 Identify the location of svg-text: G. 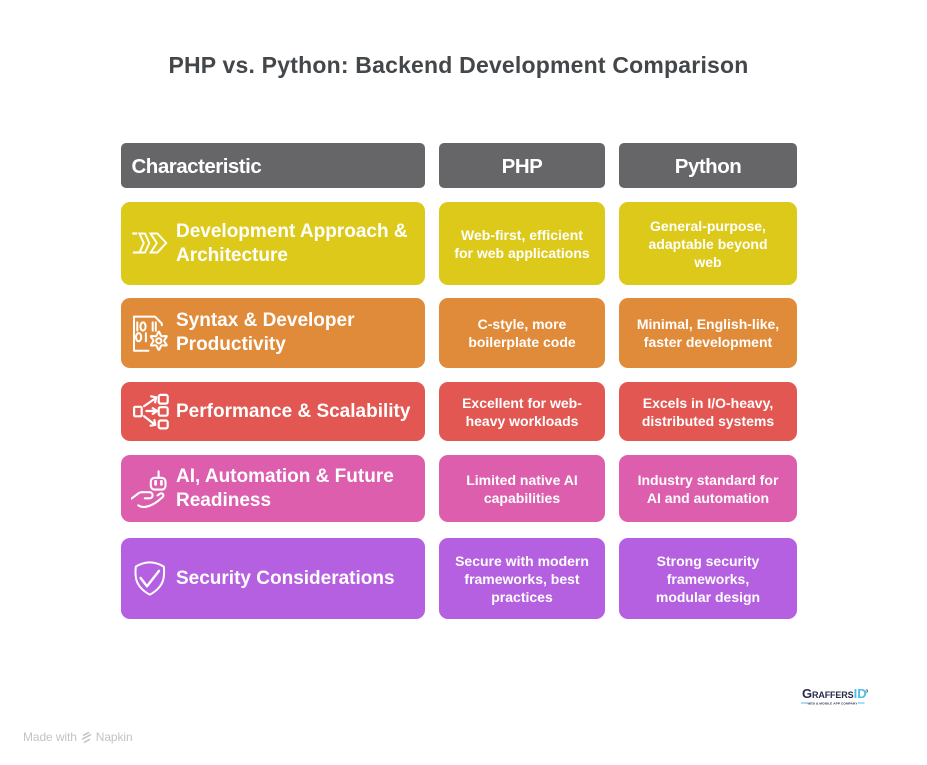
(807, 693).